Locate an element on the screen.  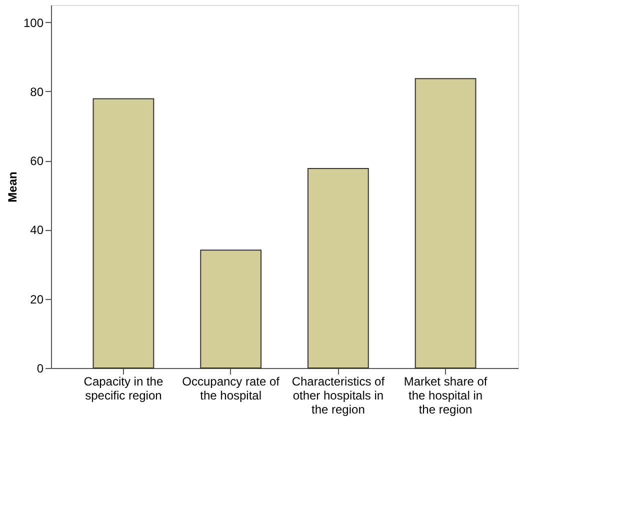
x-tick-label: Characteristics of other hospitals in the region is located at coordinates (339, 395).